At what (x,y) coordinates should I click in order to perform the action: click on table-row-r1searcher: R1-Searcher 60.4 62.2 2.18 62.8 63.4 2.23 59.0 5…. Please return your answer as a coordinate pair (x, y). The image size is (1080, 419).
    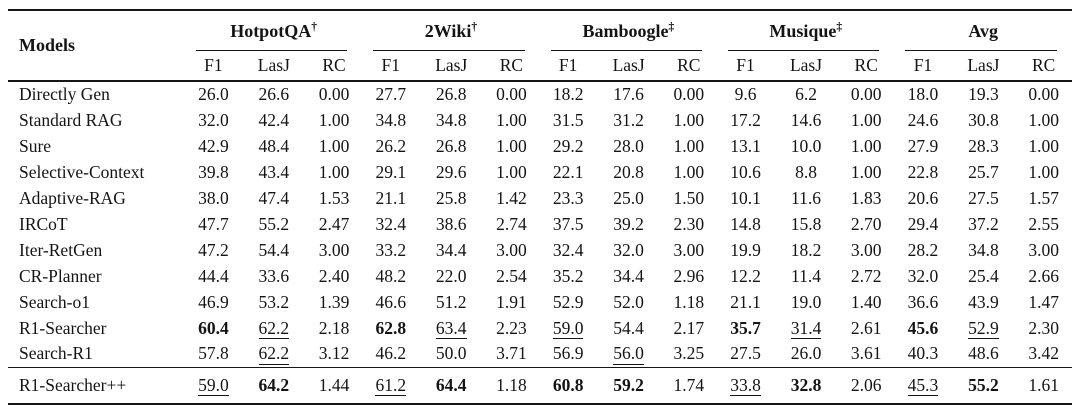
    Looking at the image, I should click on (540, 328).